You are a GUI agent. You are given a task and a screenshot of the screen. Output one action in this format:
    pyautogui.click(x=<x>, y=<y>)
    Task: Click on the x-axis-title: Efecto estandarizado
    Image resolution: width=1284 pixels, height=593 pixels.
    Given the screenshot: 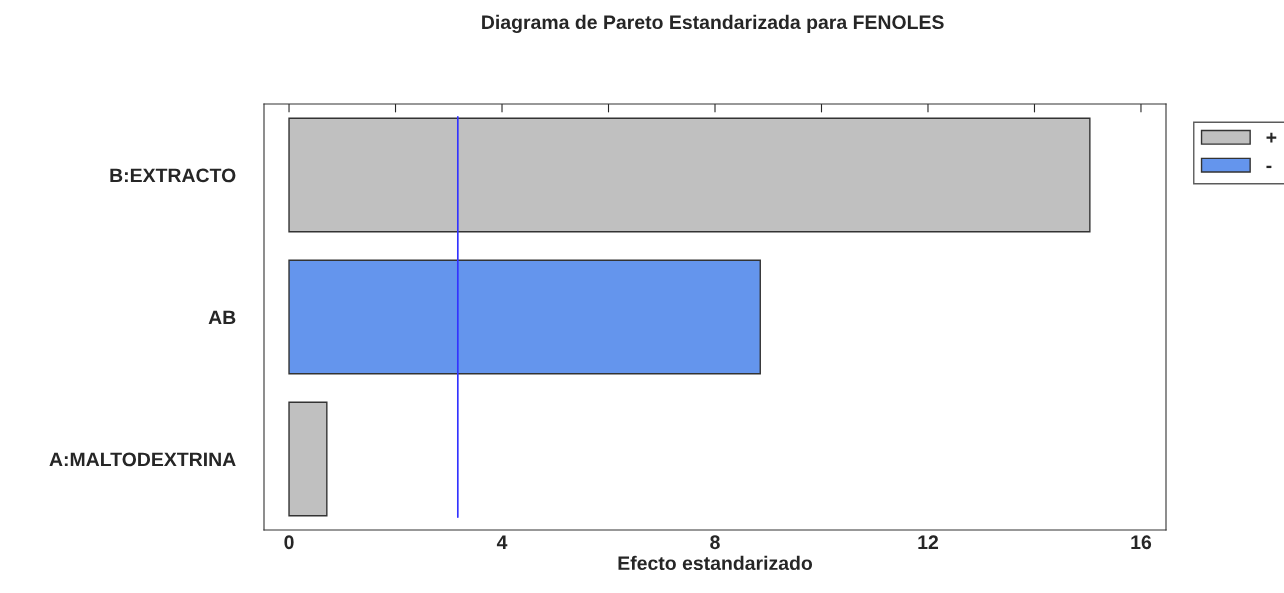 What is the action you would take?
    pyautogui.click(x=715, y=563)
    